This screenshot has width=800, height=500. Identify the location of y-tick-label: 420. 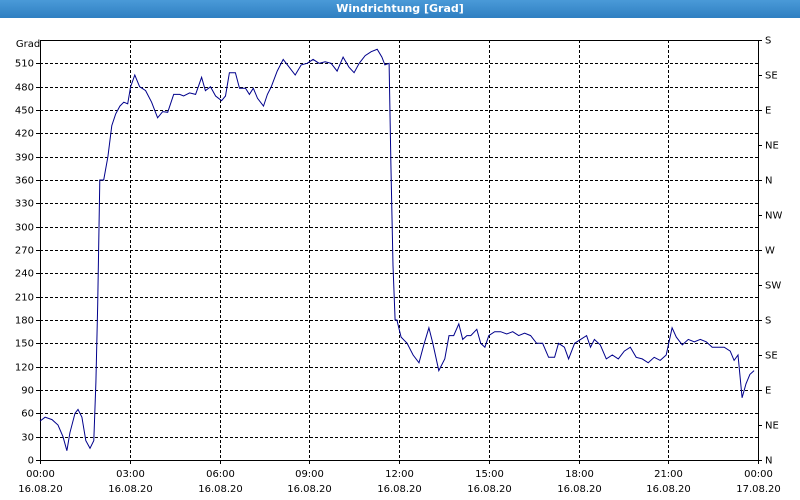
(24, 134).